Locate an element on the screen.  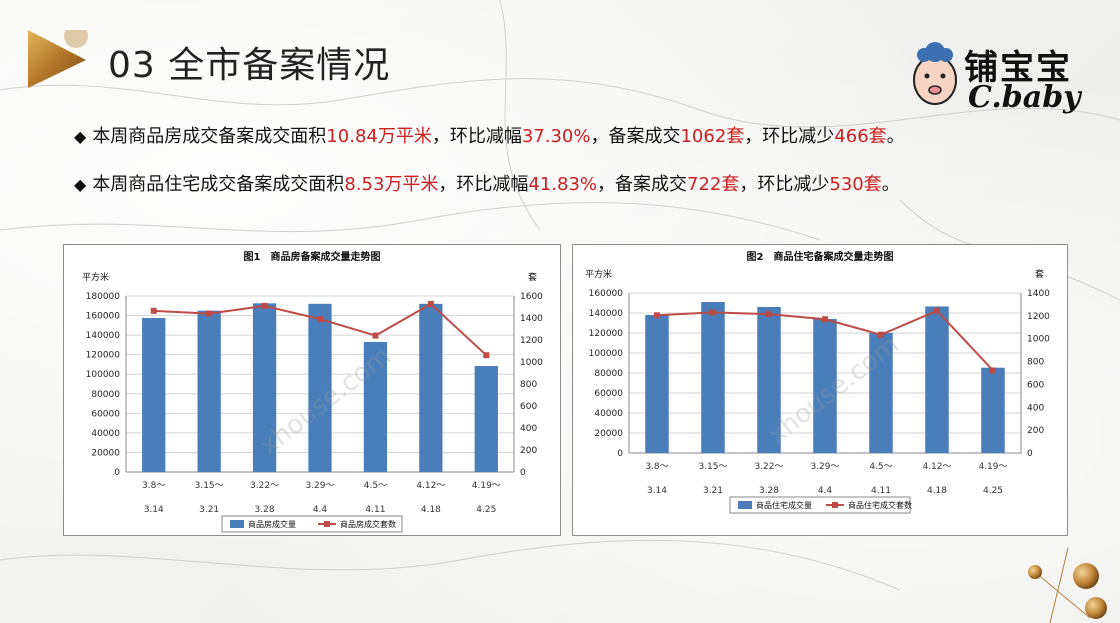
brand-logo: 铺宝宝 C.baby is located at coordinates (995, 76).